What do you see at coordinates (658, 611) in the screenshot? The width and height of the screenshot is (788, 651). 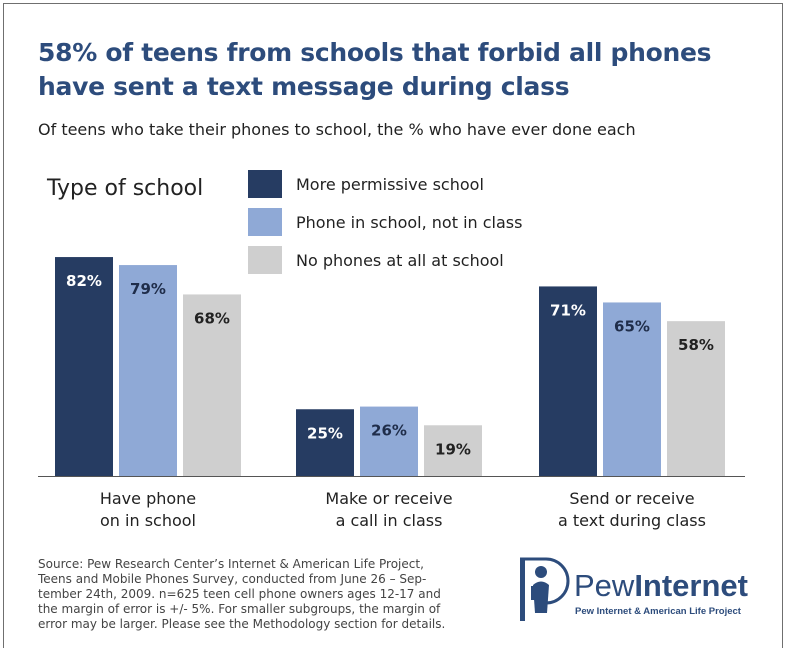 I see `pew-logo-tagline: Pew Internet & American Life Project` at bounding box center [658, 611].